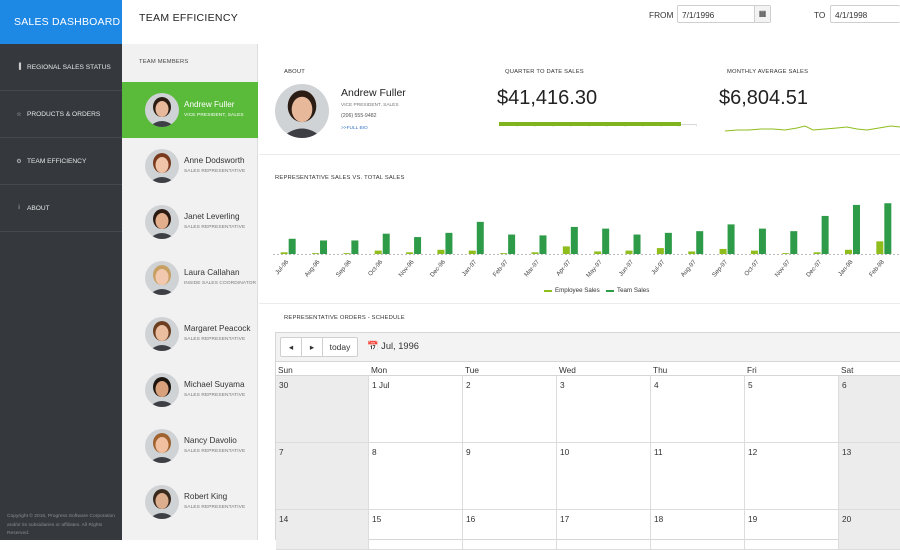 Image resolution: width=900 pixels, height=550 pixels. What do you see at coordinates (501, 268) in the screenshot?
I see `x-tick-label: Feb-97` at bounding box center [501, 268].